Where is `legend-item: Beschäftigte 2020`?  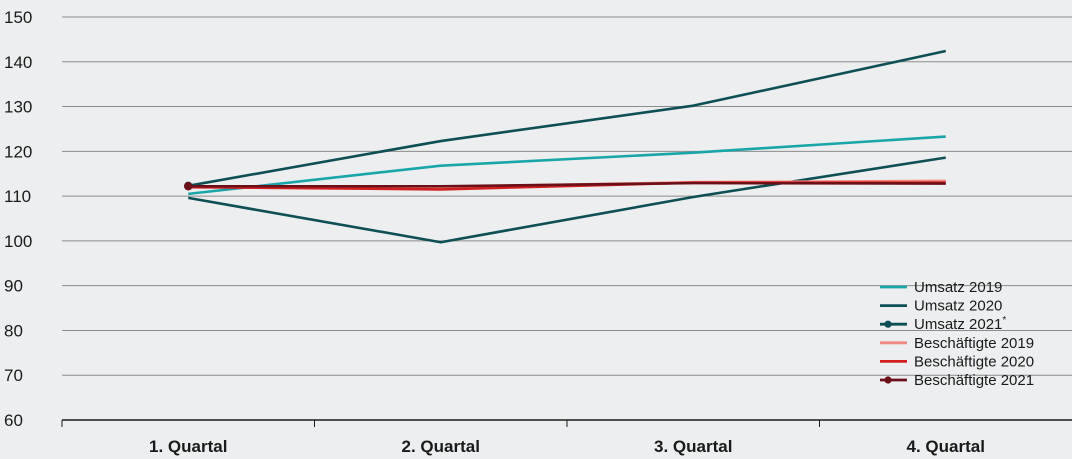
legend-item: Beschäftigte 2020 is located at coordinates (957, 361).